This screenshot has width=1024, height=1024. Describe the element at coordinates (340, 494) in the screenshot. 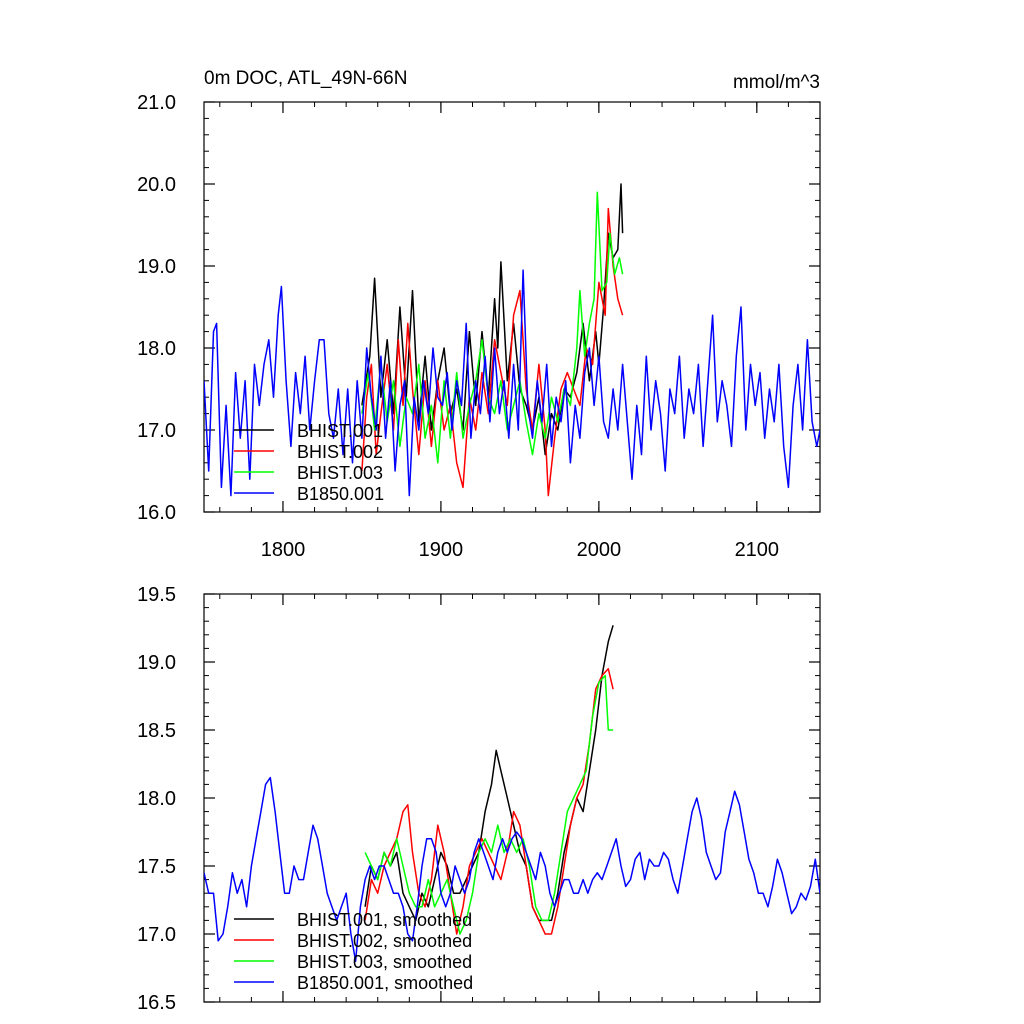

I see `legend-label: B1850.001` at that location.